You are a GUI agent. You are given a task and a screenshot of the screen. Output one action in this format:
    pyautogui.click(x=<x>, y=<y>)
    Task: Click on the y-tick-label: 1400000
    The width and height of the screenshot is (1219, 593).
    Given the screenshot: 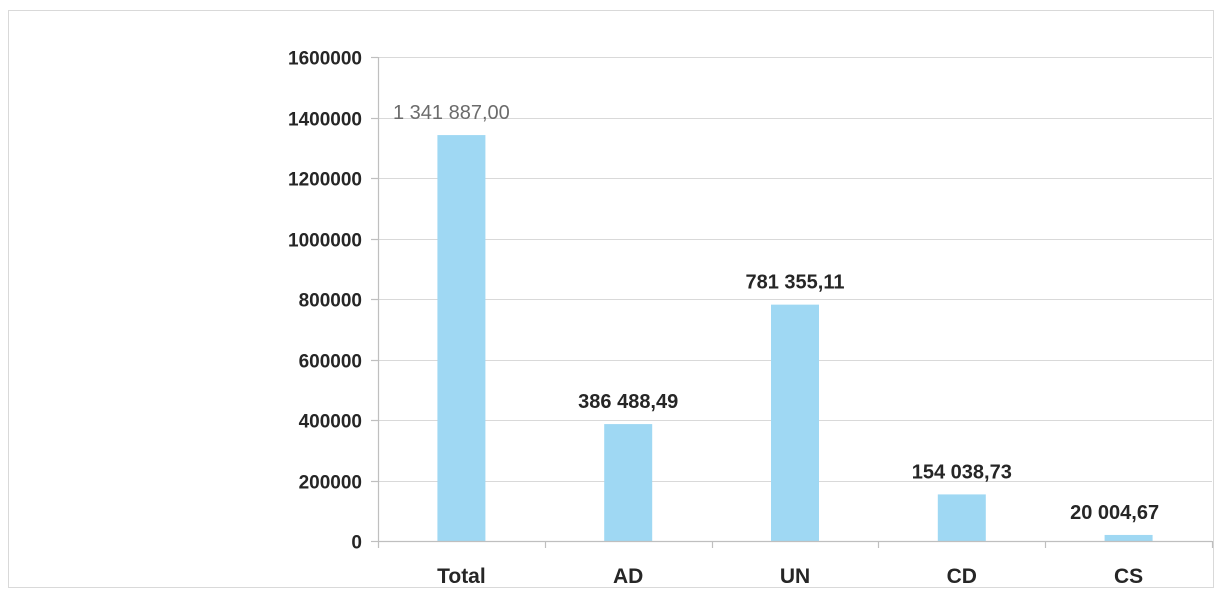 What is the action you would take?
    pyautogui.click(x=325, y=120)
    